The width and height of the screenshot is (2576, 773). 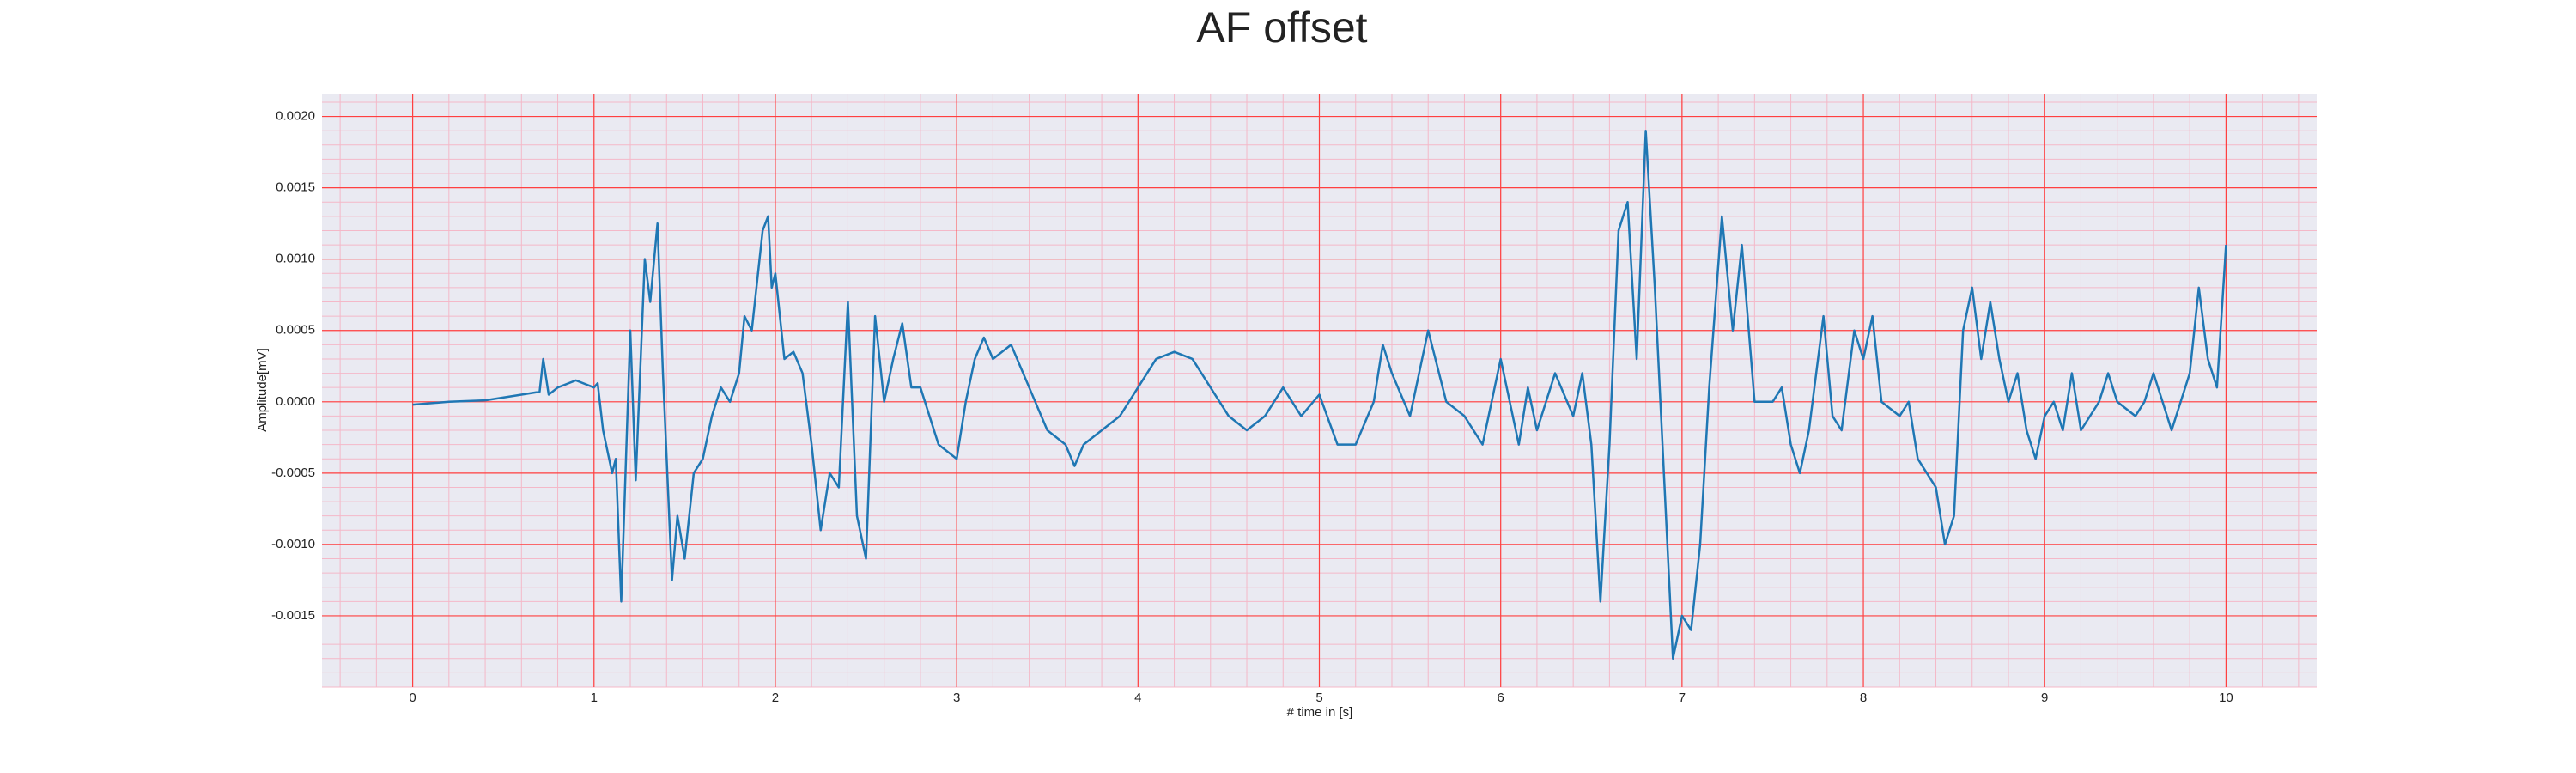 I want to click on y-axis-label: Amplitude[mV], so click(x=262, y=390).